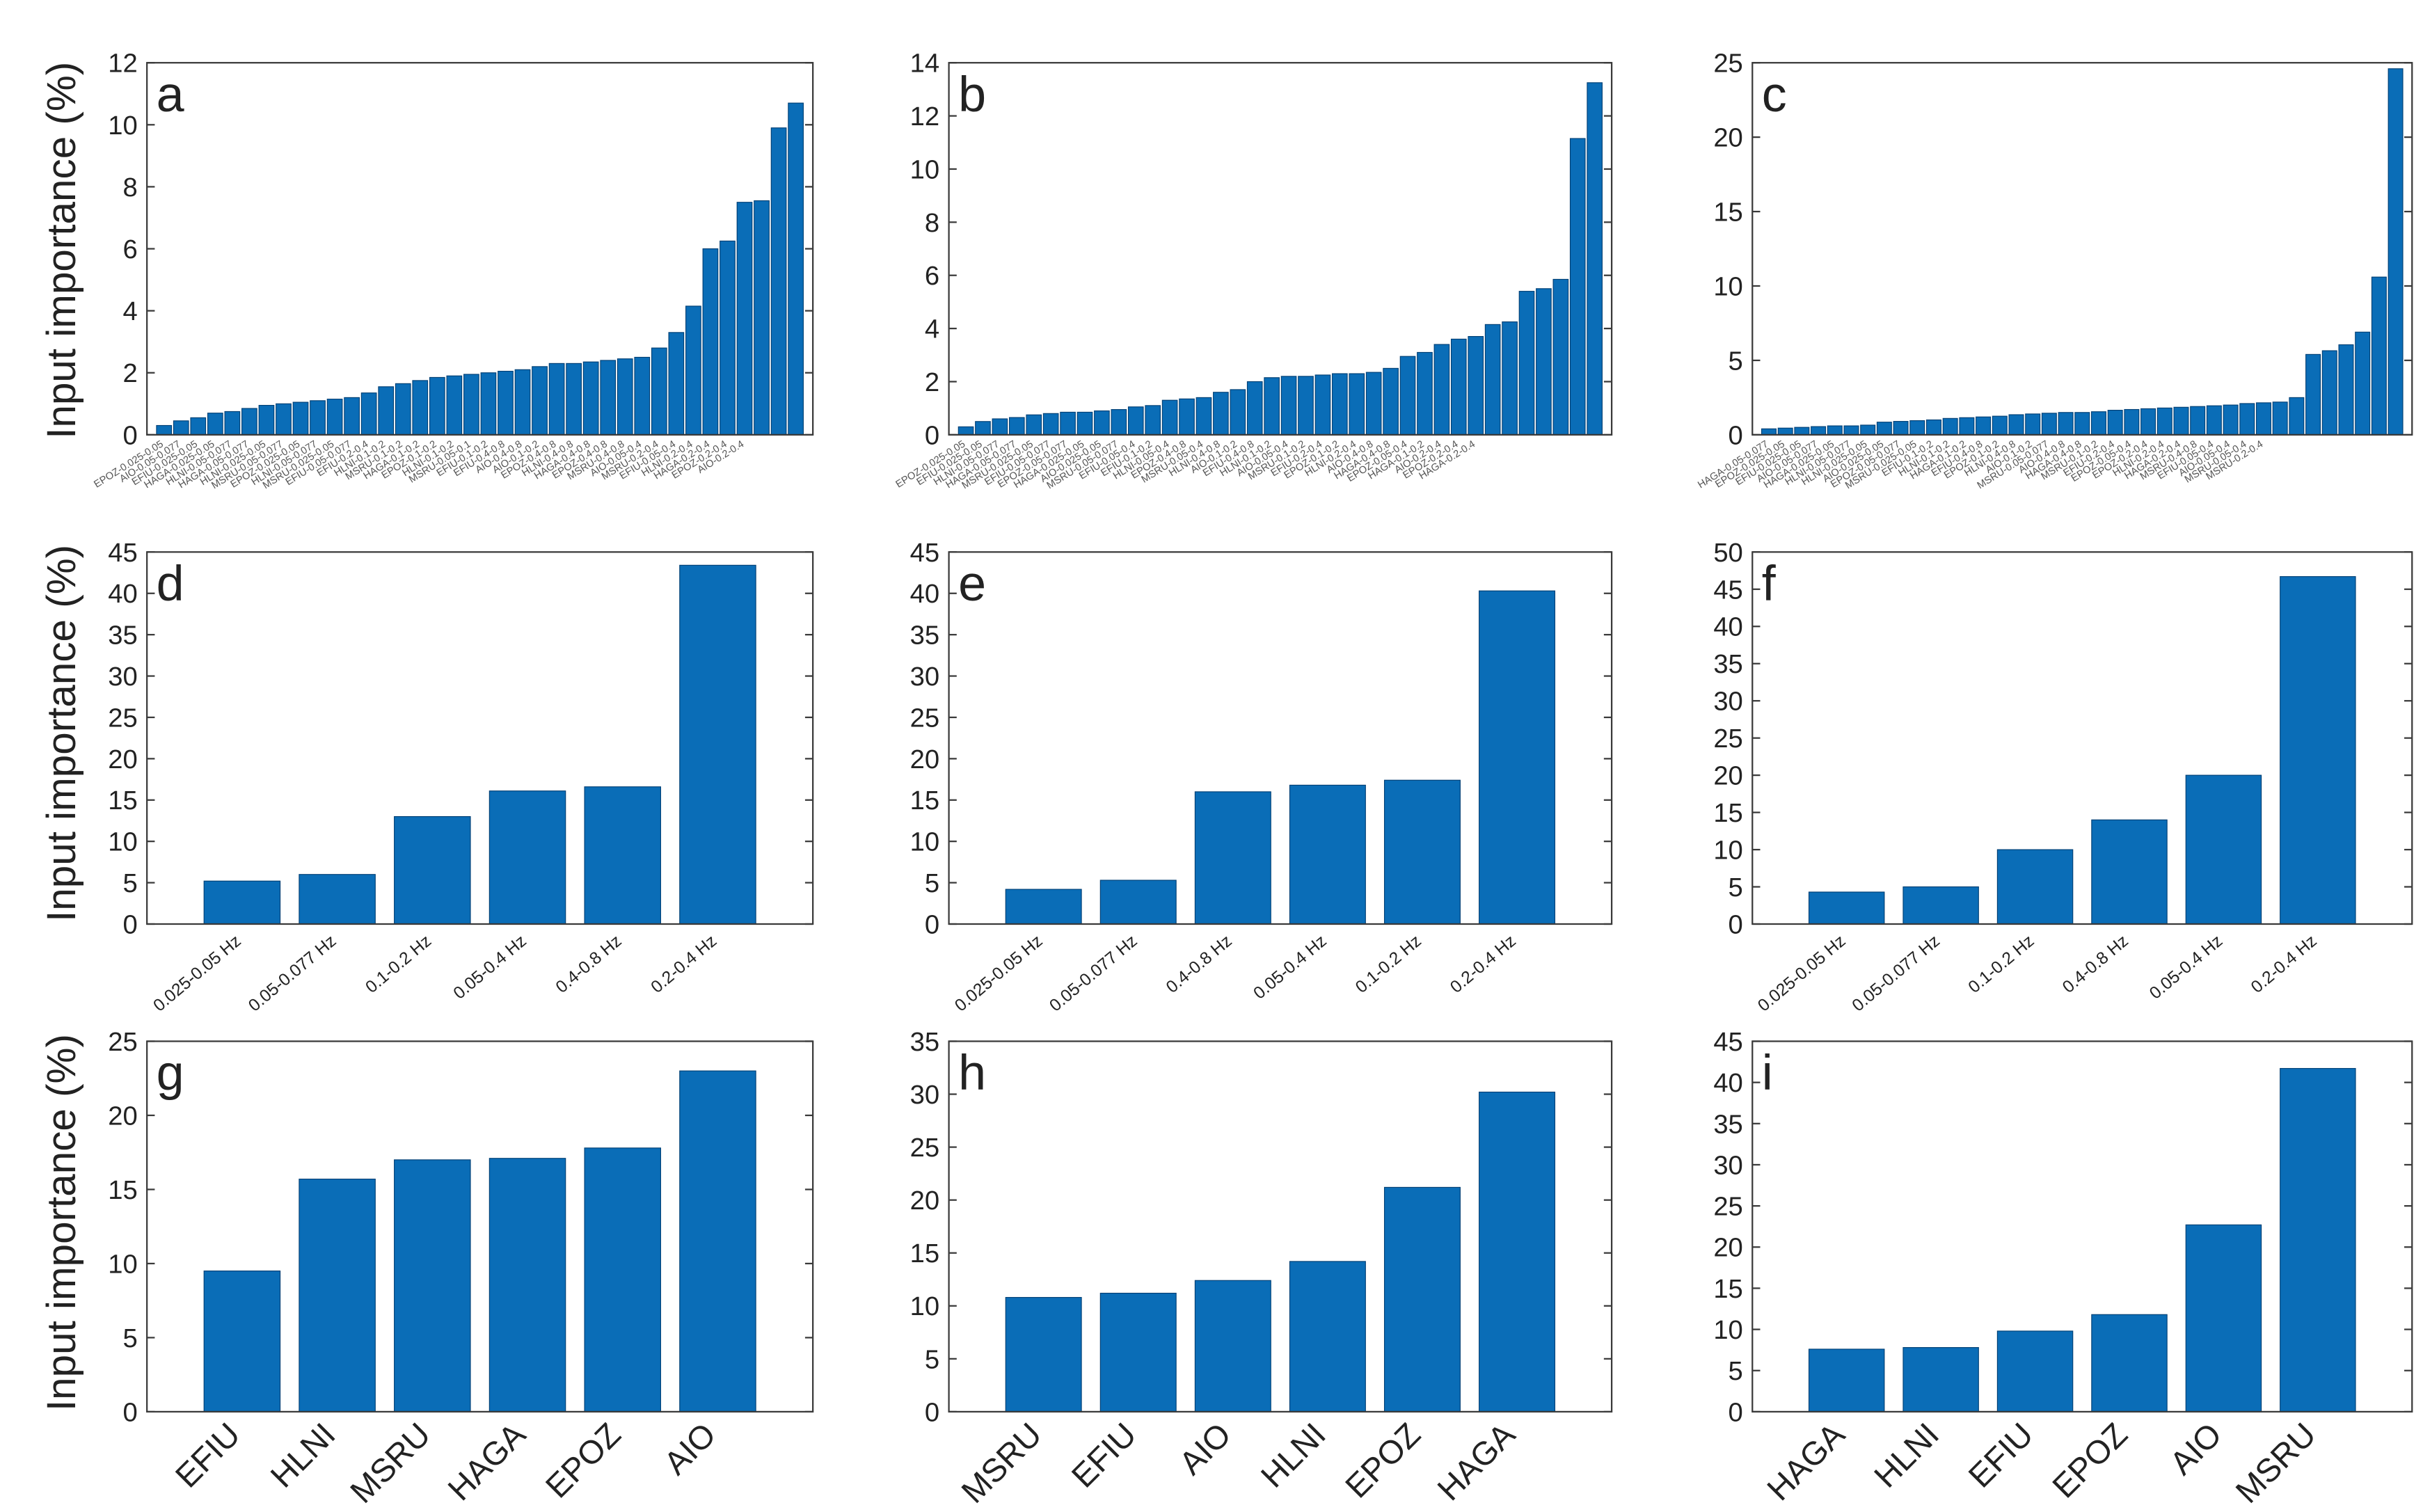 Image resolution: width=2423 pixels, height=1512 pixels. I want to click on y-tick-label: 4, so click(932, 329).